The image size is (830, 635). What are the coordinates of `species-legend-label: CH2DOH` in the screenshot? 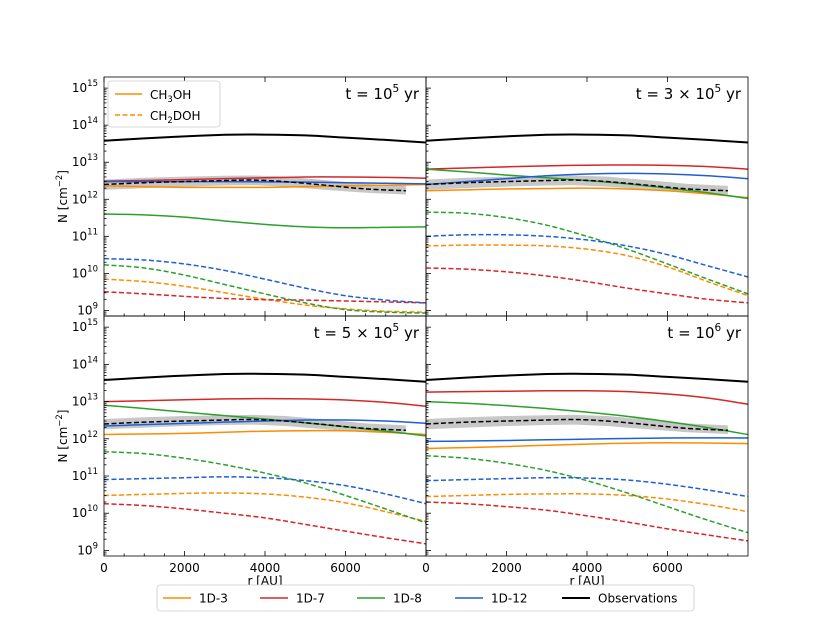 It's located at (175, 117).